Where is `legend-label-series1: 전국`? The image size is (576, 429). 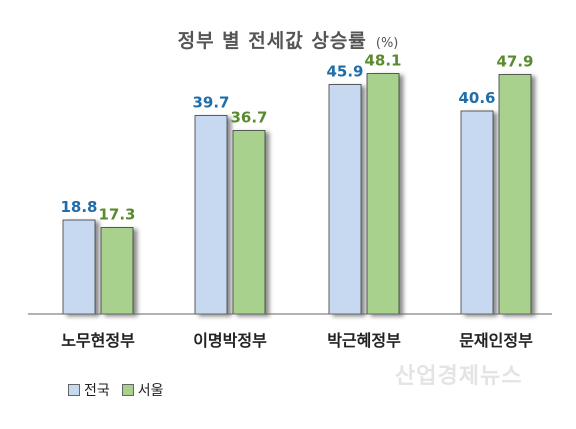
legend-label-series1: 전국 is located at coordinates (97, 391).